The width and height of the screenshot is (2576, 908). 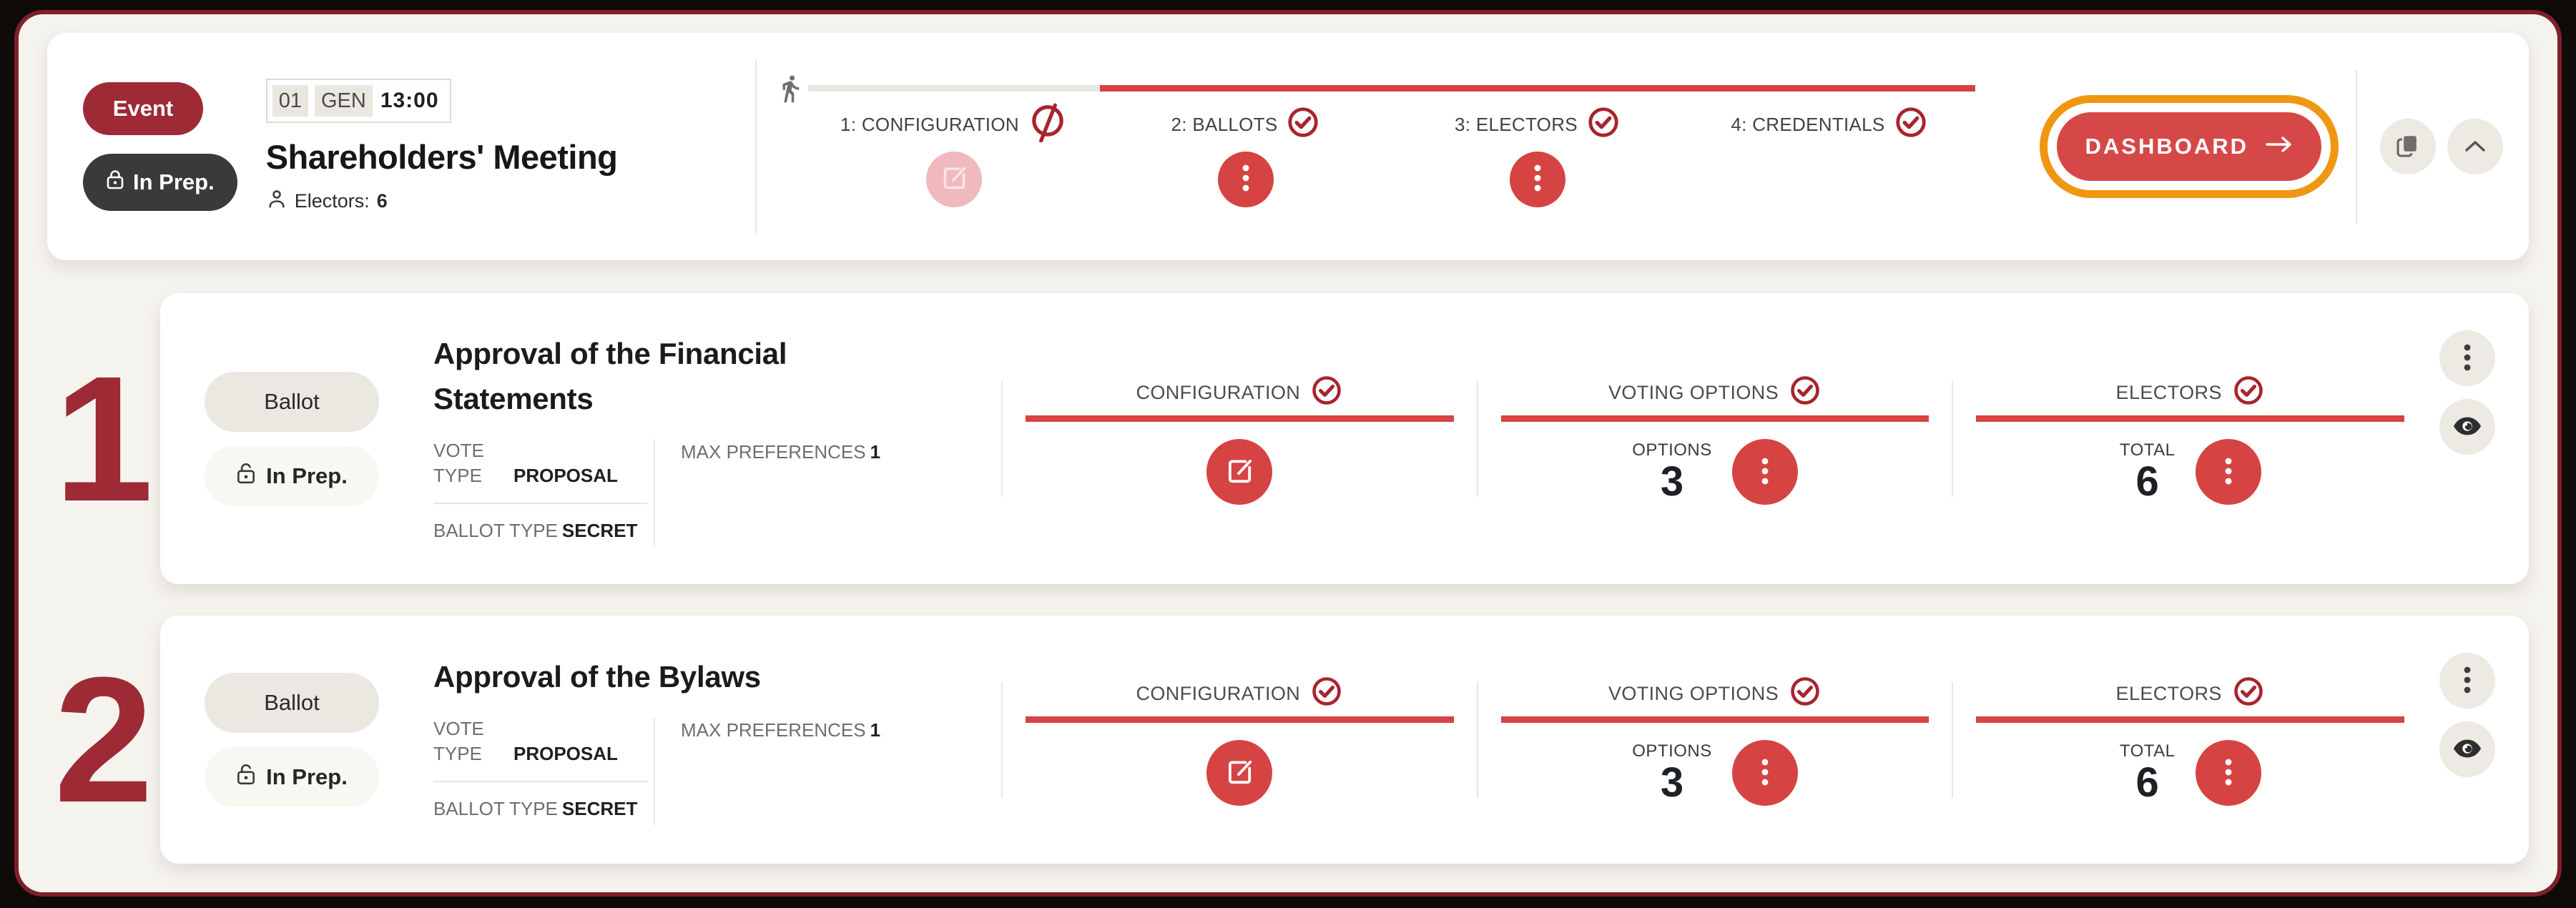 What do you see at coordinates (781, 451) in the screenshot?
I see `max-preferences: MAX PREFERENCES 1` at bounding box center [781, 451].